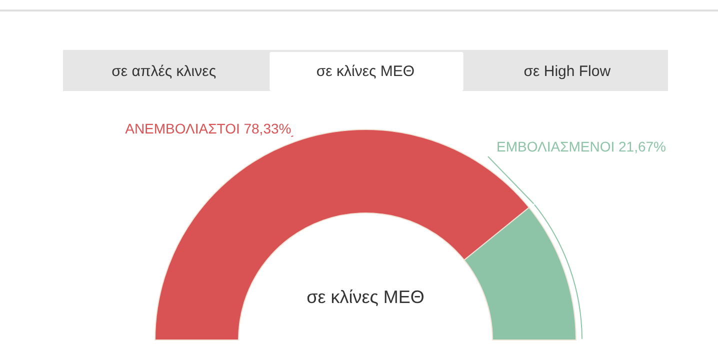  Describe the element at coordinates (164, 71) in the screenshot. I see `text: σε απλές κλινες` at that location.